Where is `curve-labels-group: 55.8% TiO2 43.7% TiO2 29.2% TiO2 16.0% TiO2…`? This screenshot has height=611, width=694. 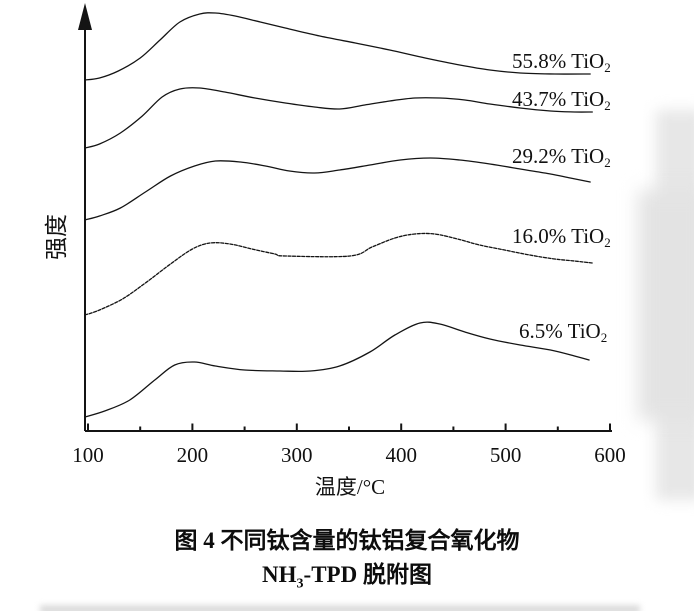
curve-labels-group: 55.8% TiO2 43.7% TiO2 29.2% TiO2 16.0% TiO2… is located at coordinates (561, 197).